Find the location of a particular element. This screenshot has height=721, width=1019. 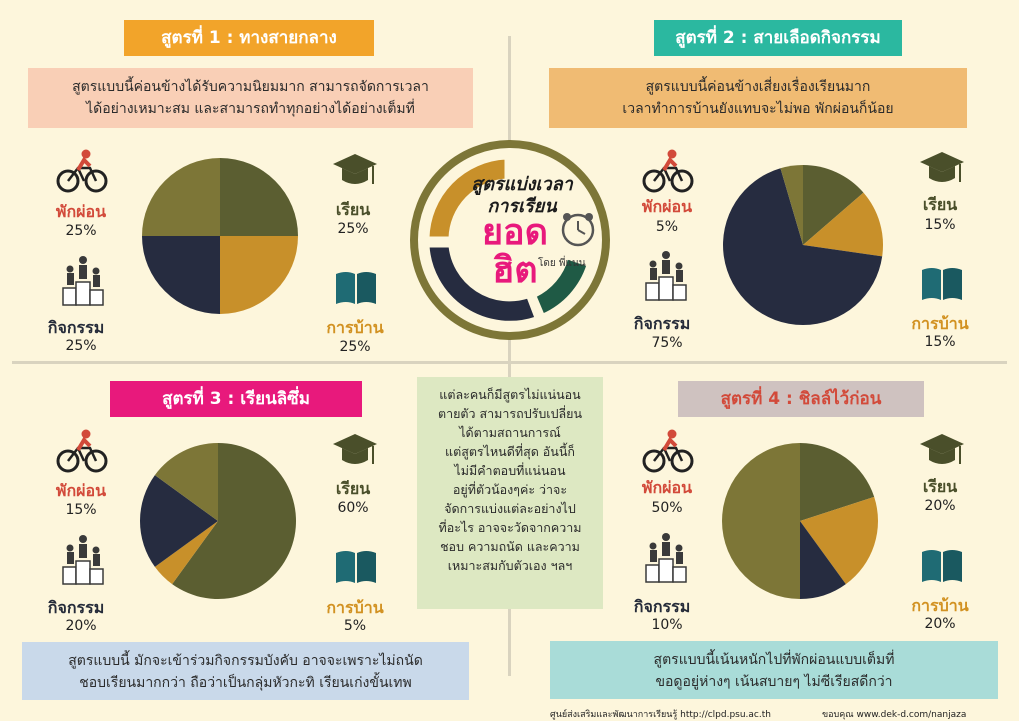

center-hit-line1: ยอด is located at coordinates (515, 232).